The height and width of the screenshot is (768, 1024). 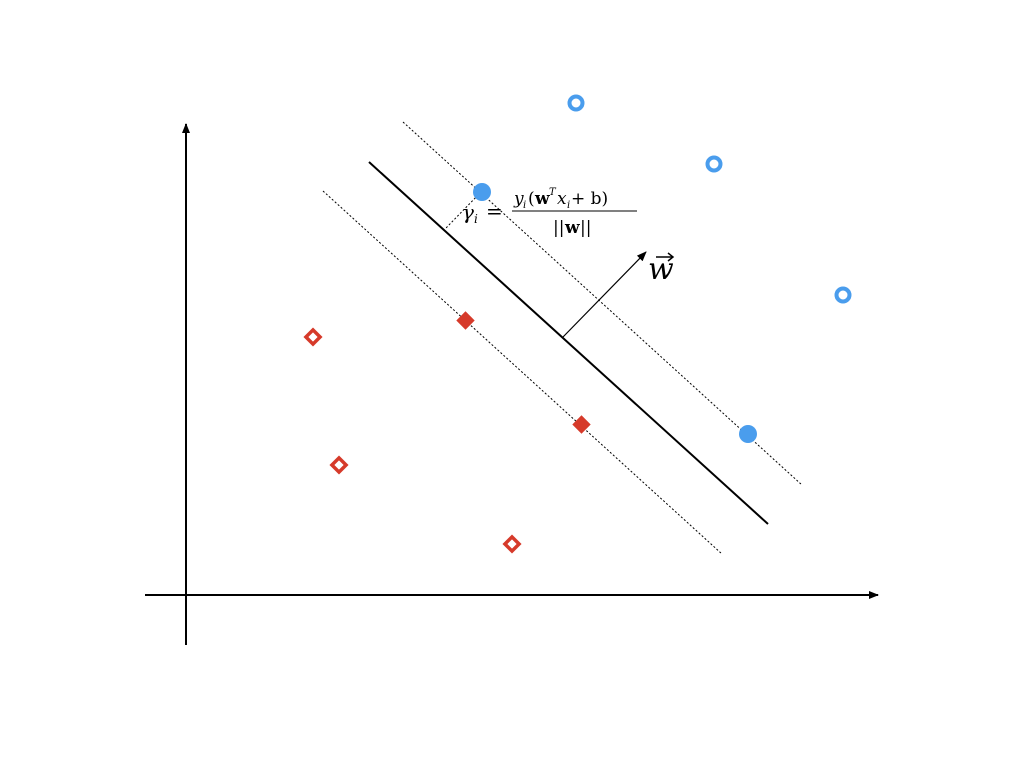 What do you see at coordinates (562, 199) in the screenshot?
I see `formula-num-x: x` at bounding box center [562, 199].